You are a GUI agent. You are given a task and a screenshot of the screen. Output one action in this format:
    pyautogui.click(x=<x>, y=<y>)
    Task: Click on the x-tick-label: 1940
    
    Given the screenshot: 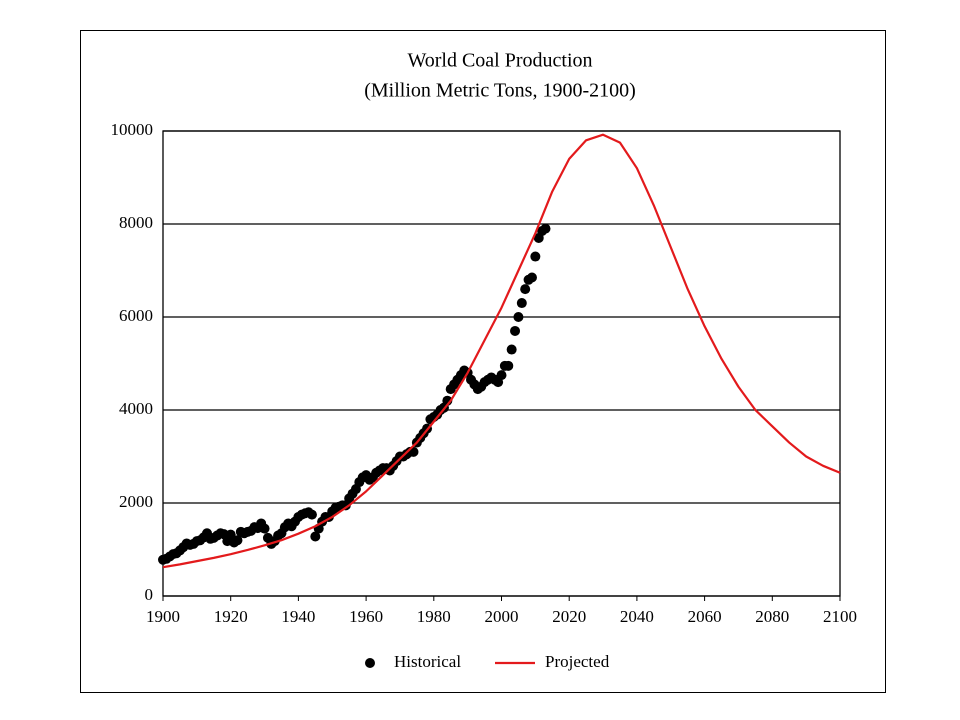 What is the action you would take?
    pyautogui.click(x=298, y=616)
    